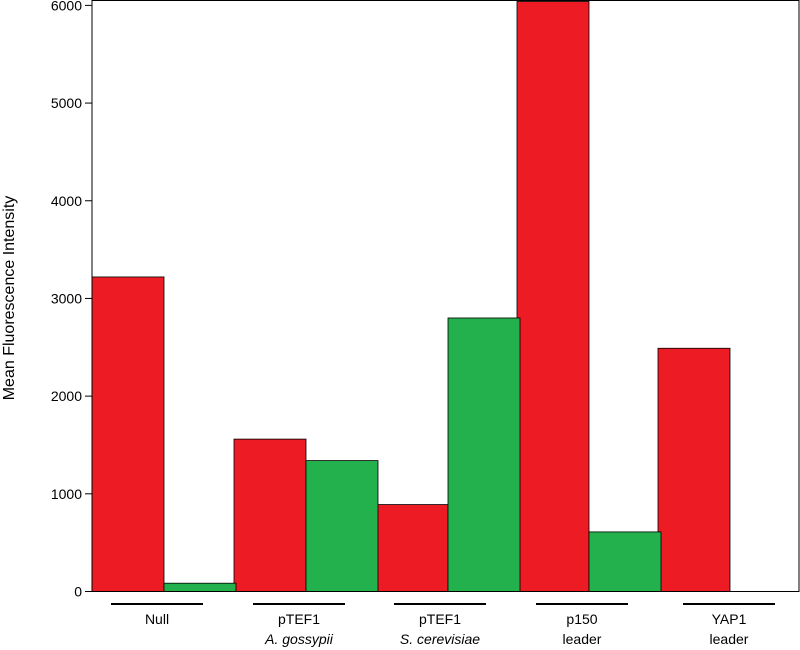 Image resolution: width=800 pixels, height=650 pixels. What do you see at coordinates (66, 6) in the screenshot?
I see `y-tick-label: 6000` at bounding box center [66, 6].